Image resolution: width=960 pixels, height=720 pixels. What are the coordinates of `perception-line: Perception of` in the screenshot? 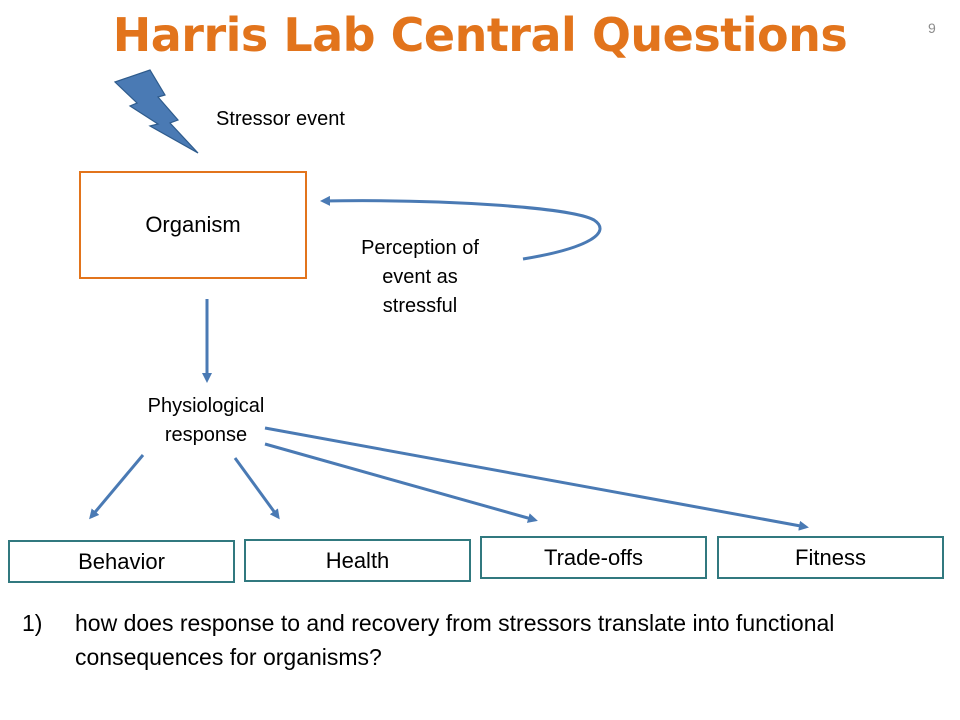 It's located at (420, 248).